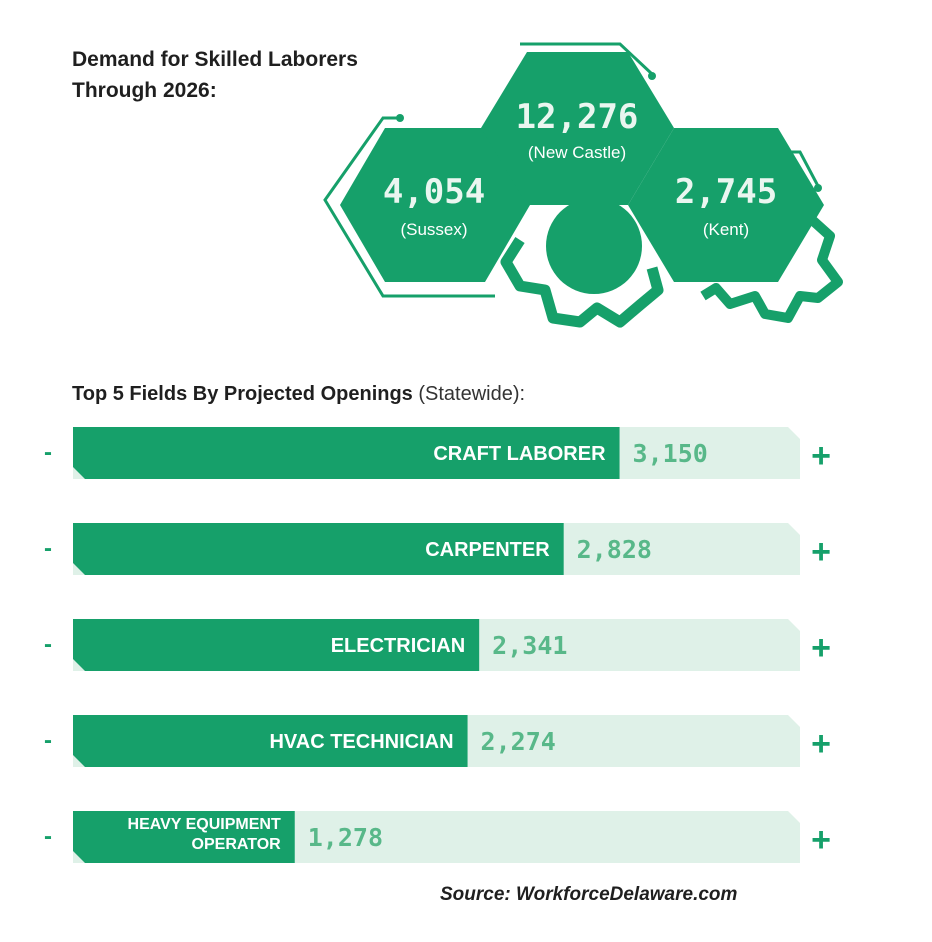 This screenshot has height=942, width=932. Describe the element at coordinates (345, 837) in the screenshot. I see `bar-value-label: 1,278` at that location.